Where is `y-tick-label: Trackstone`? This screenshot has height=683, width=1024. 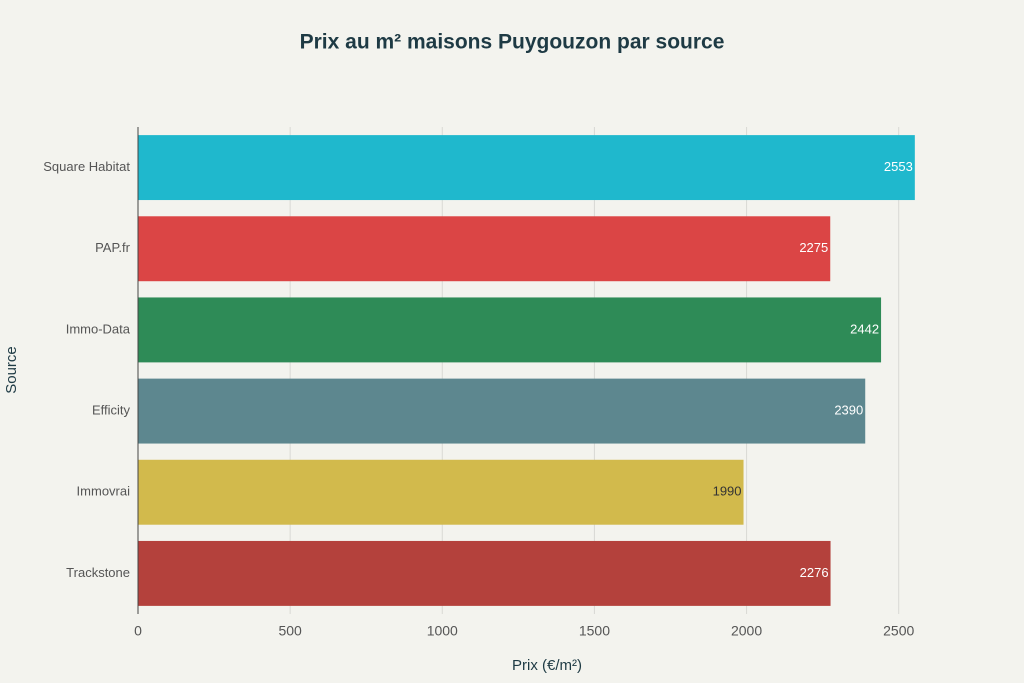 y-tick-label: Trackstone is located at coordinates (98, 572).